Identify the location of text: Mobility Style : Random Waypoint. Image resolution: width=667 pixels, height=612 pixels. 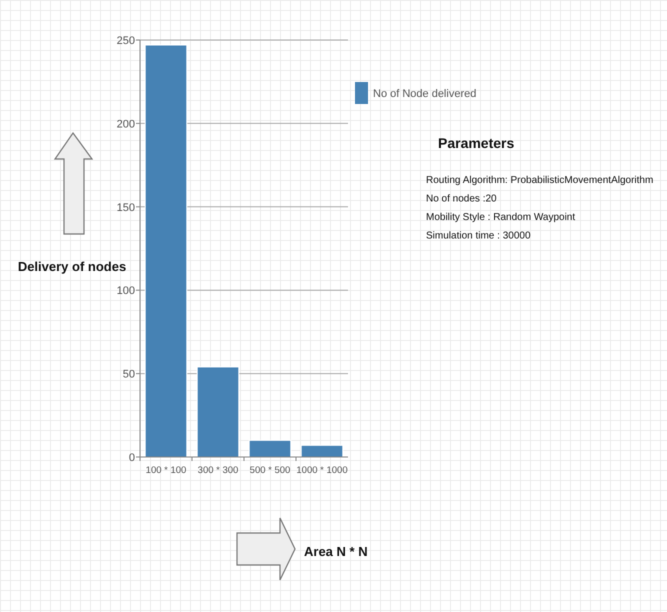
(501, 217).